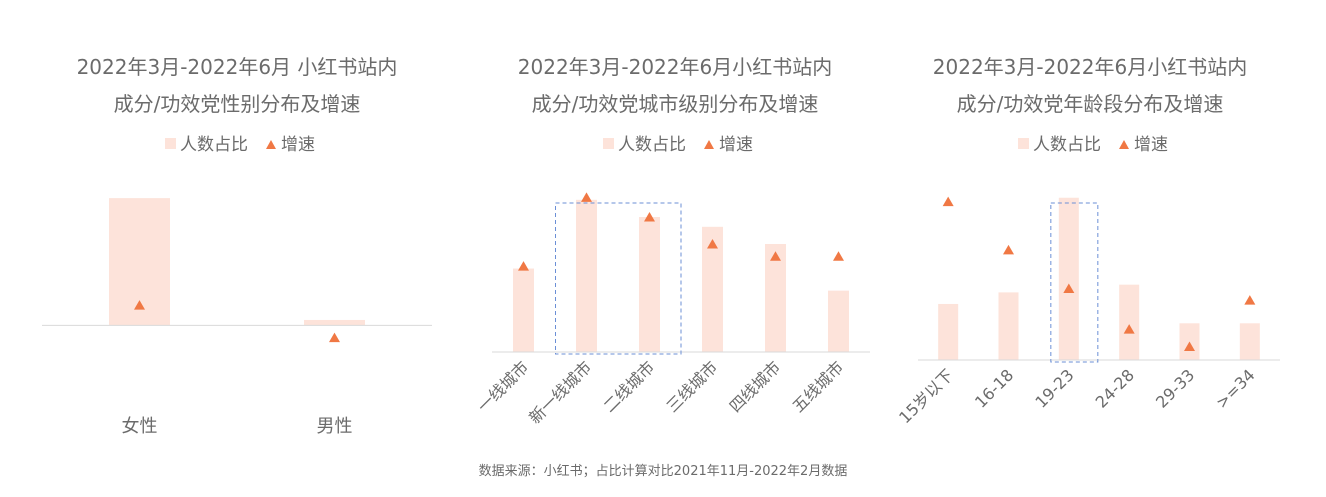 This screenshot has height=497, width=1326. I want to click on category-label: 男性, so click(335, 426).